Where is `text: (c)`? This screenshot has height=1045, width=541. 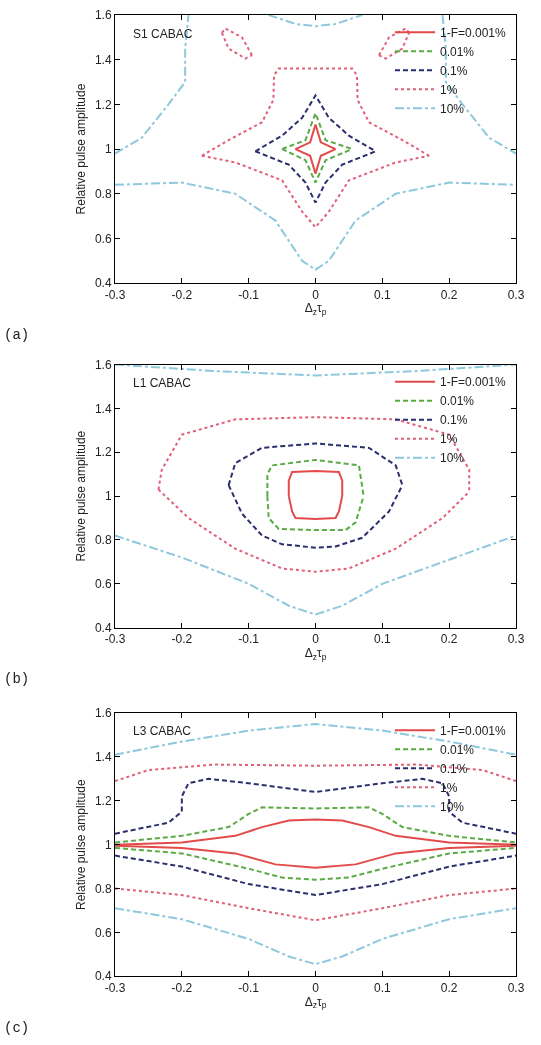
text: (c) is located at coordinates (17, 1028).